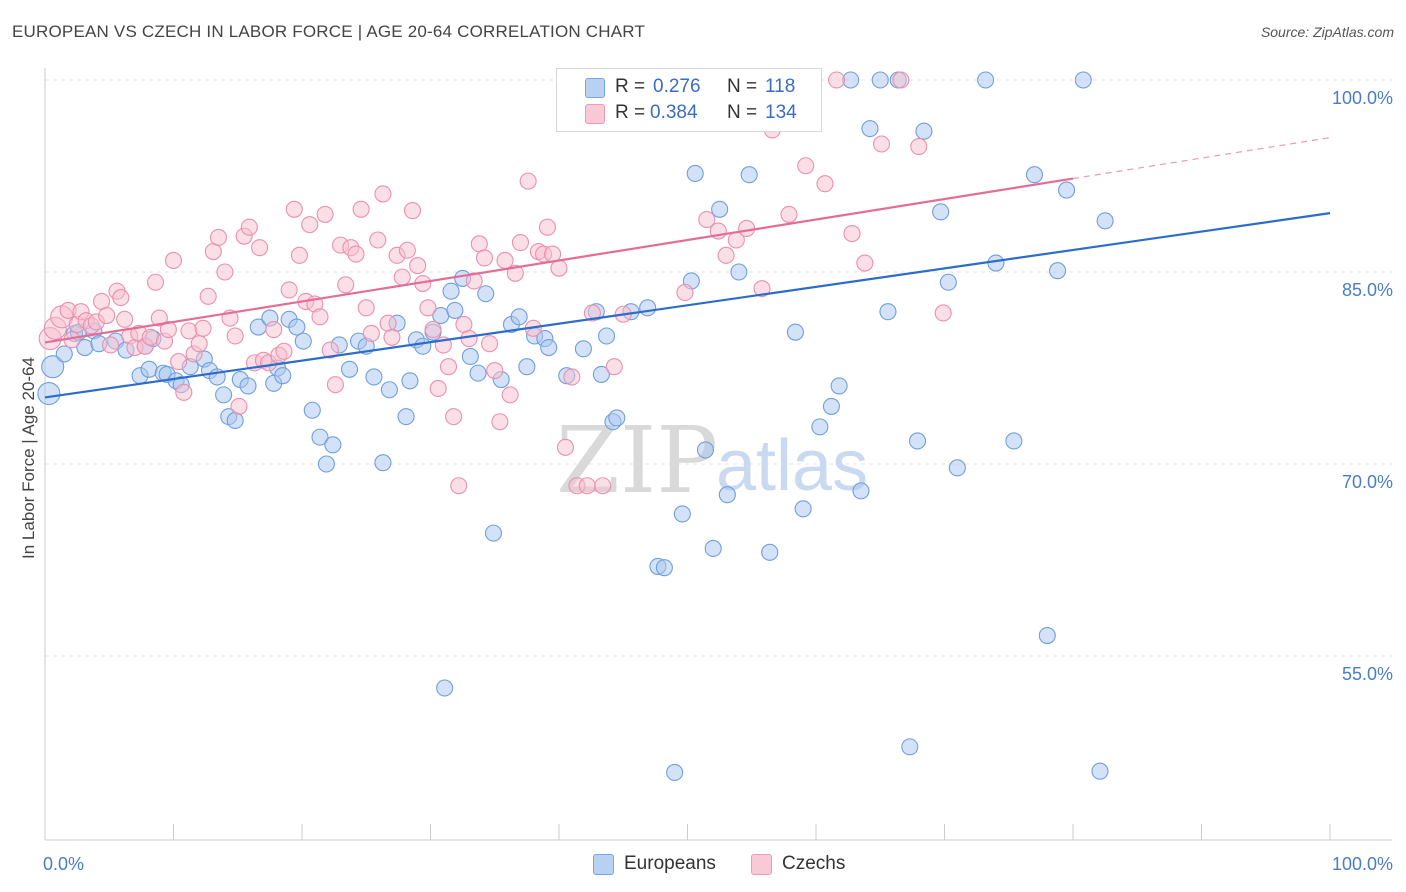  I want to click on czech-trend-line, so click(559, 260).